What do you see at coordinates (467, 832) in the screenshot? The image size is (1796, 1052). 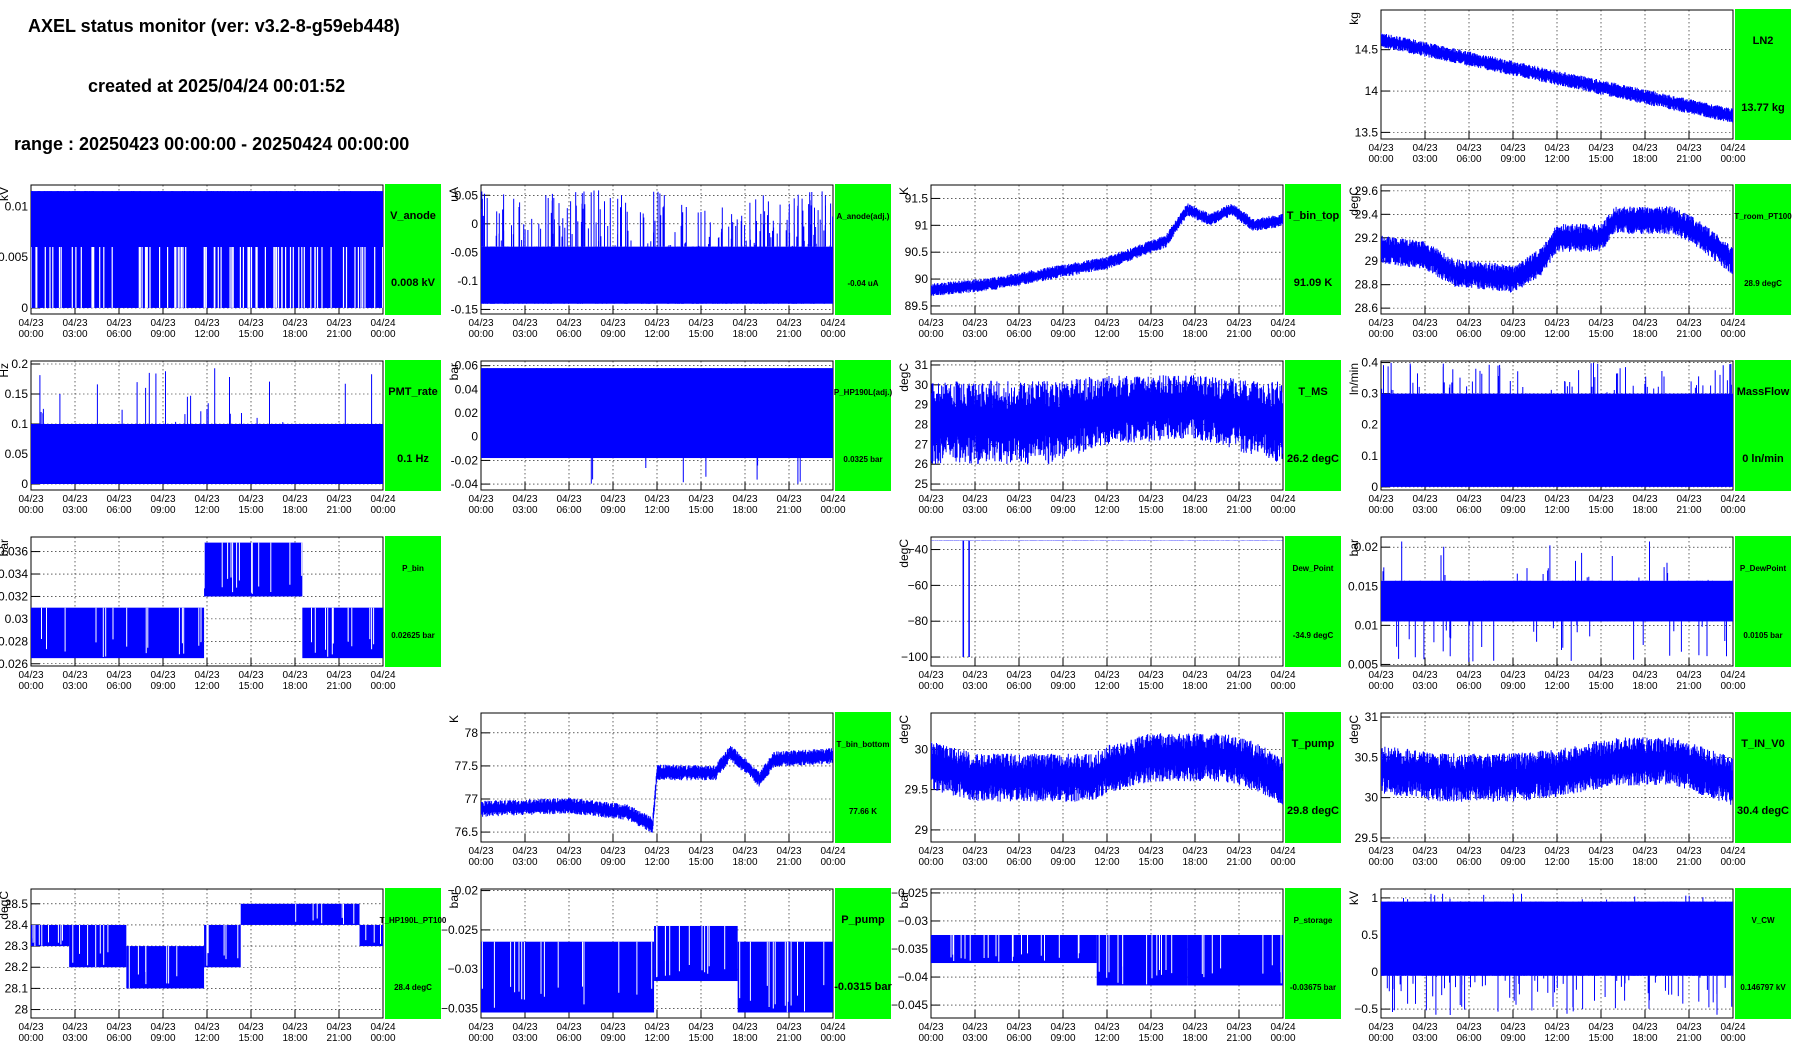 I see `y-tick-label: 76.5` at bounding box center [467, 832].